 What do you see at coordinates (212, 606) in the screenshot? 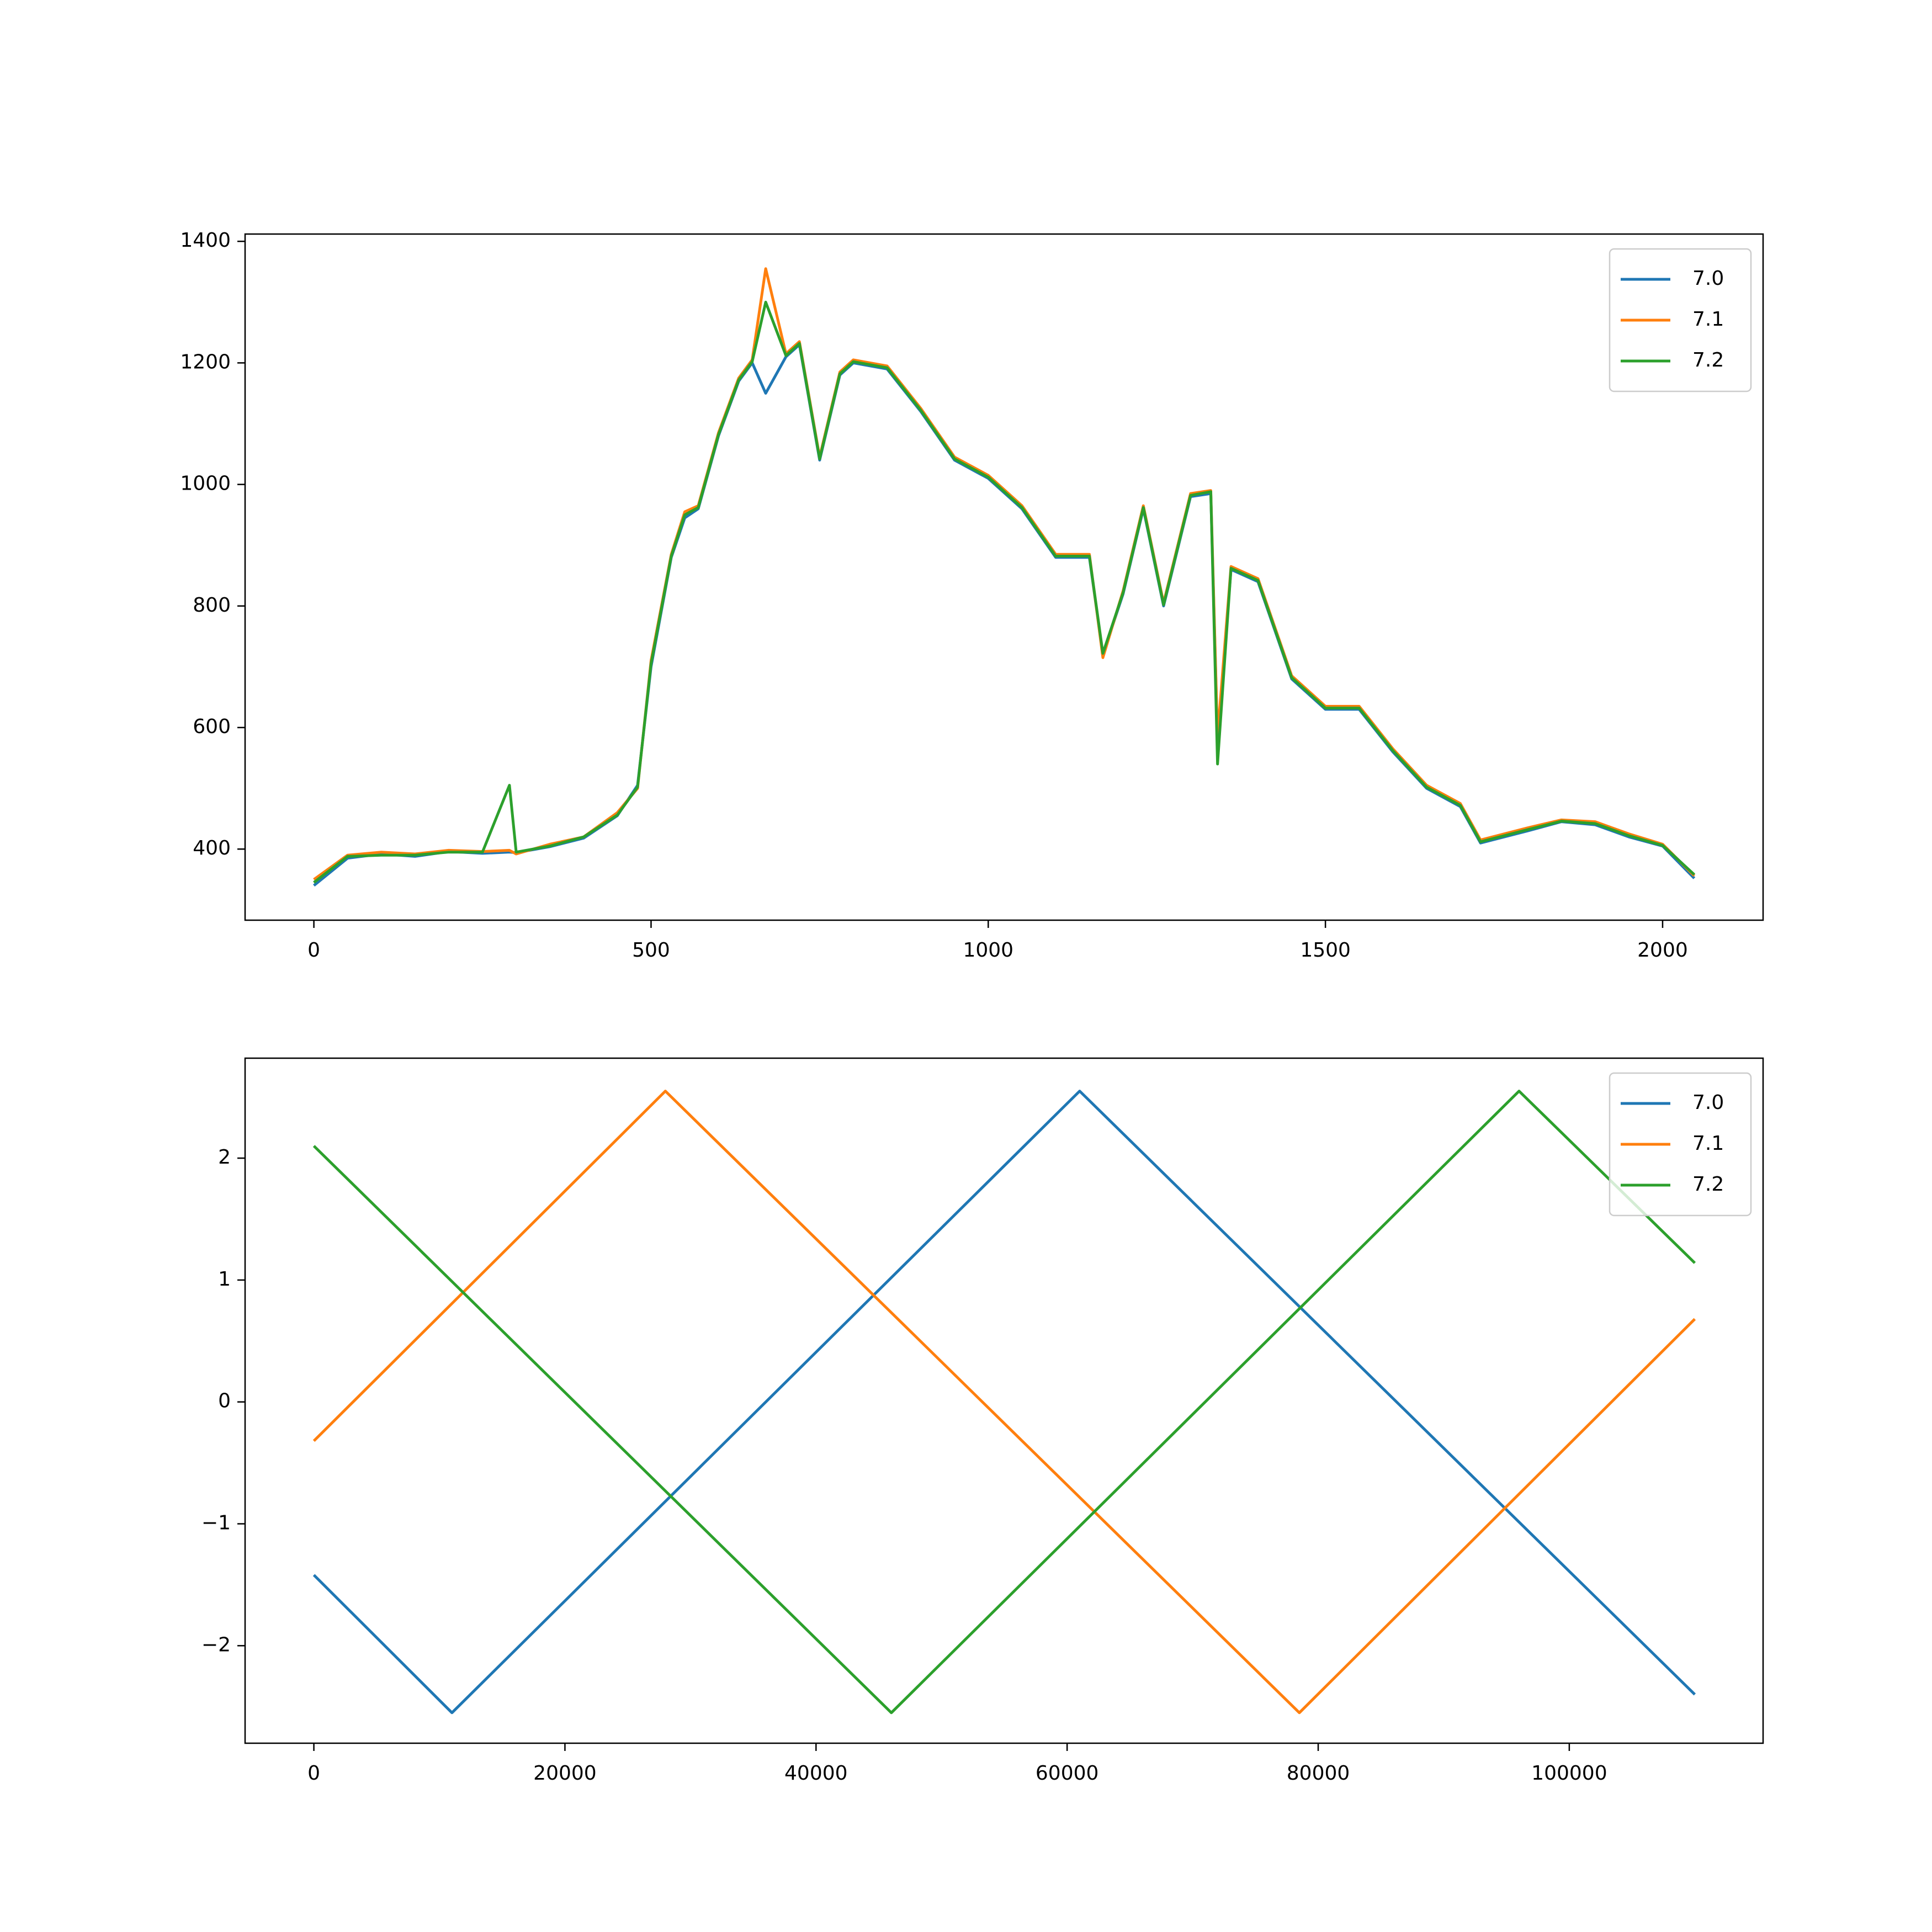
I see `y-tick-label: 800` at bounding box center [212, 606].